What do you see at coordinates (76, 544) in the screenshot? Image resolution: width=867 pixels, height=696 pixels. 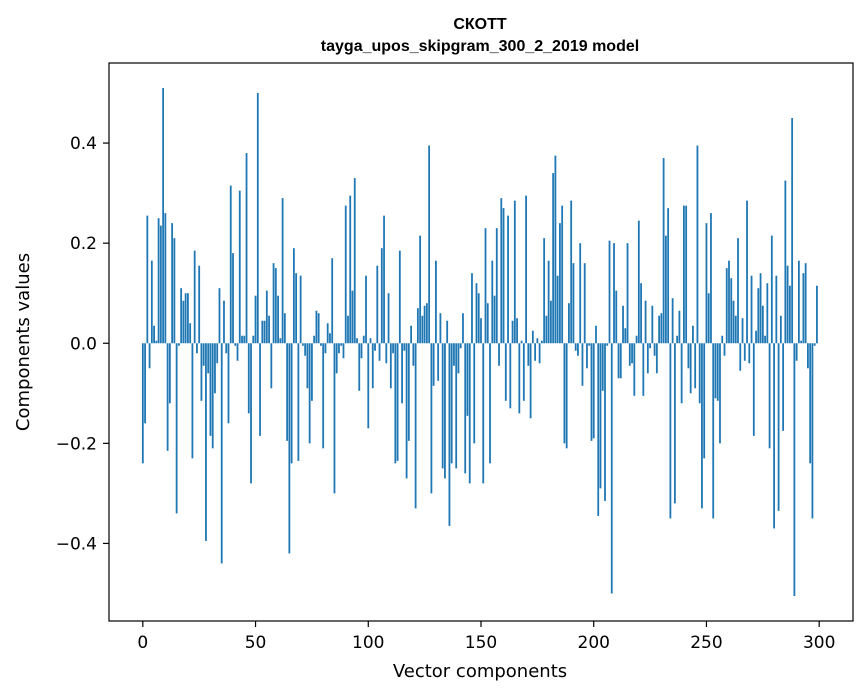 I see `y-tick-label: −0.4` at bounding box center [76, 544].